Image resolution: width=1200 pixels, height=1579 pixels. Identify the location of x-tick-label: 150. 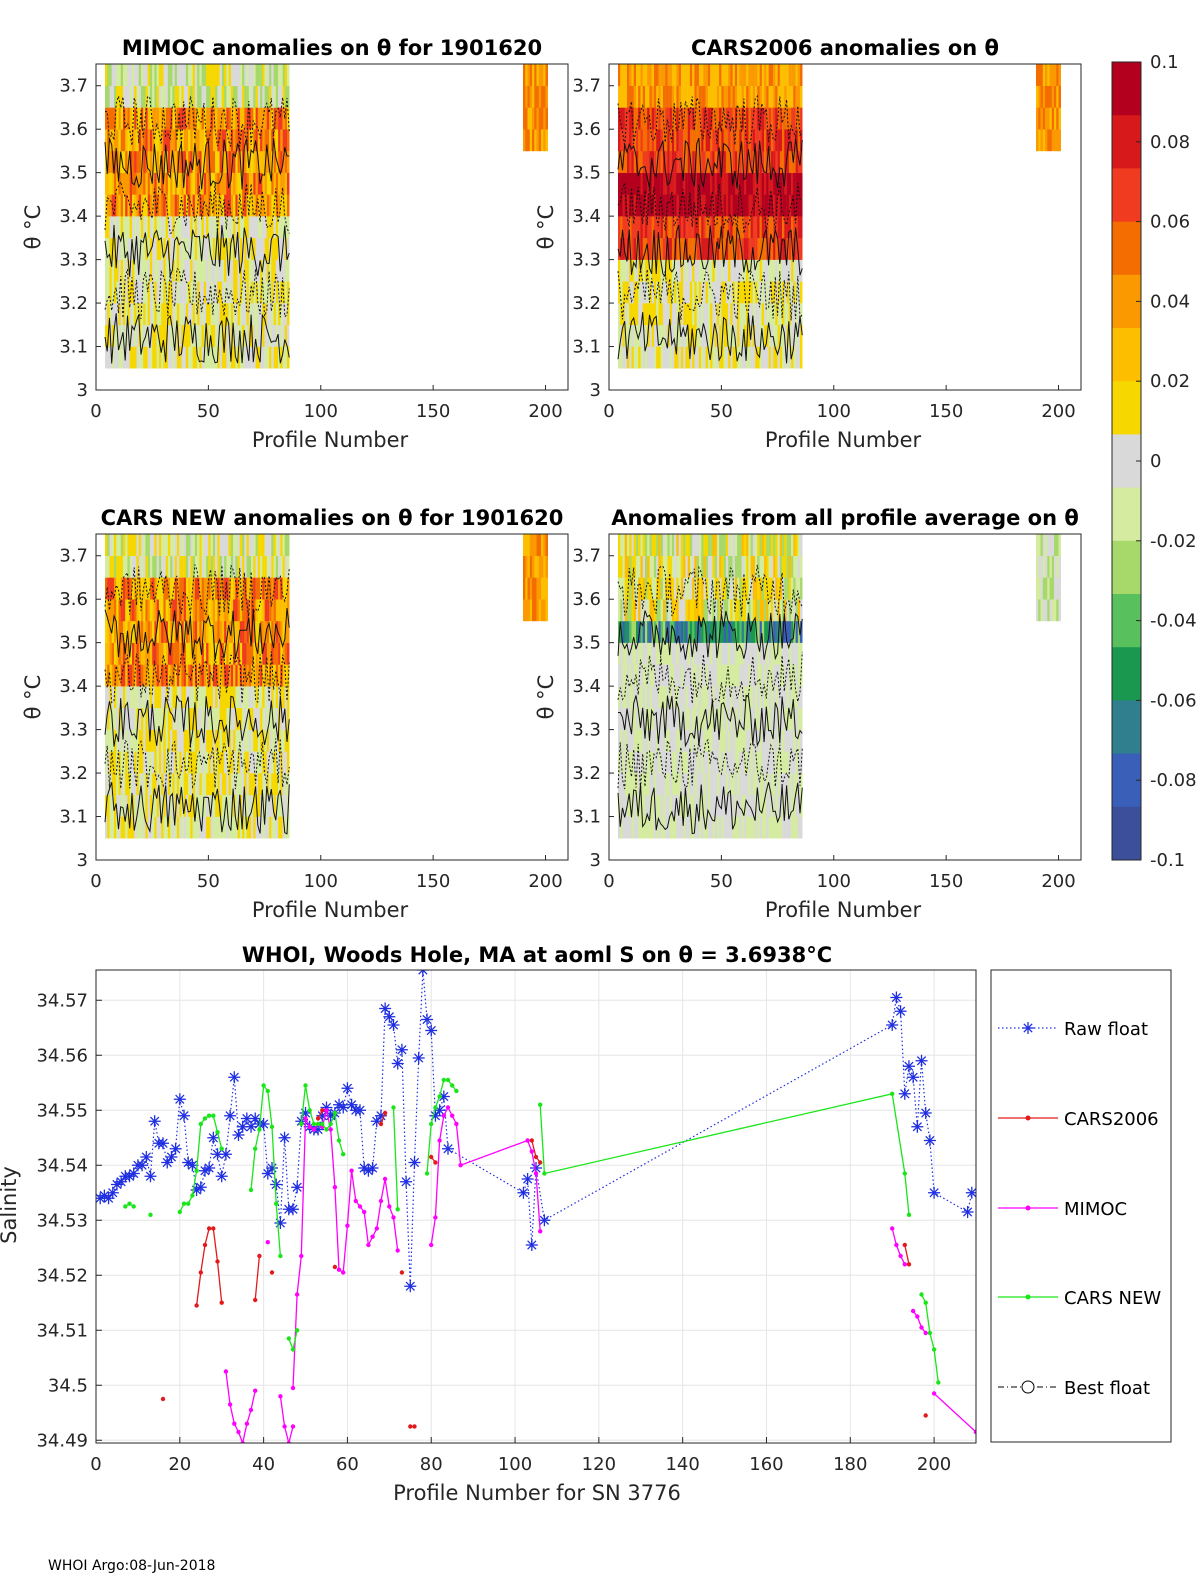
(433, 411).